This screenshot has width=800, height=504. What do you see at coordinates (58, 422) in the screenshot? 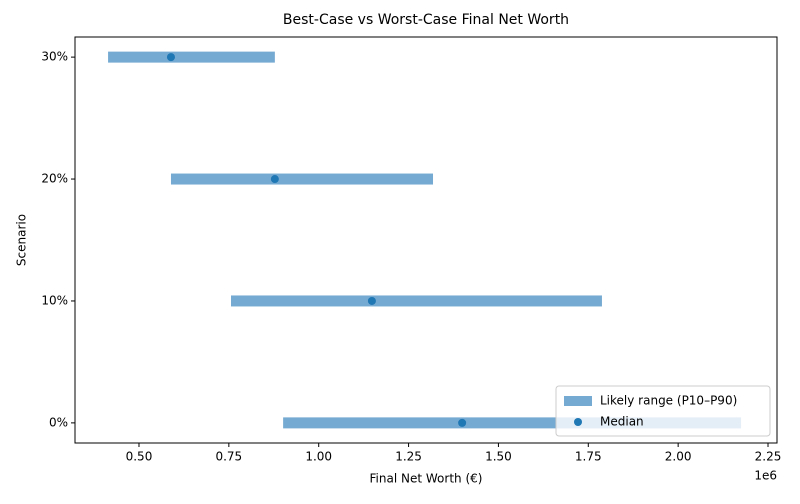
I see `y-tick-label: 0%` at bounding box center [58, 422].